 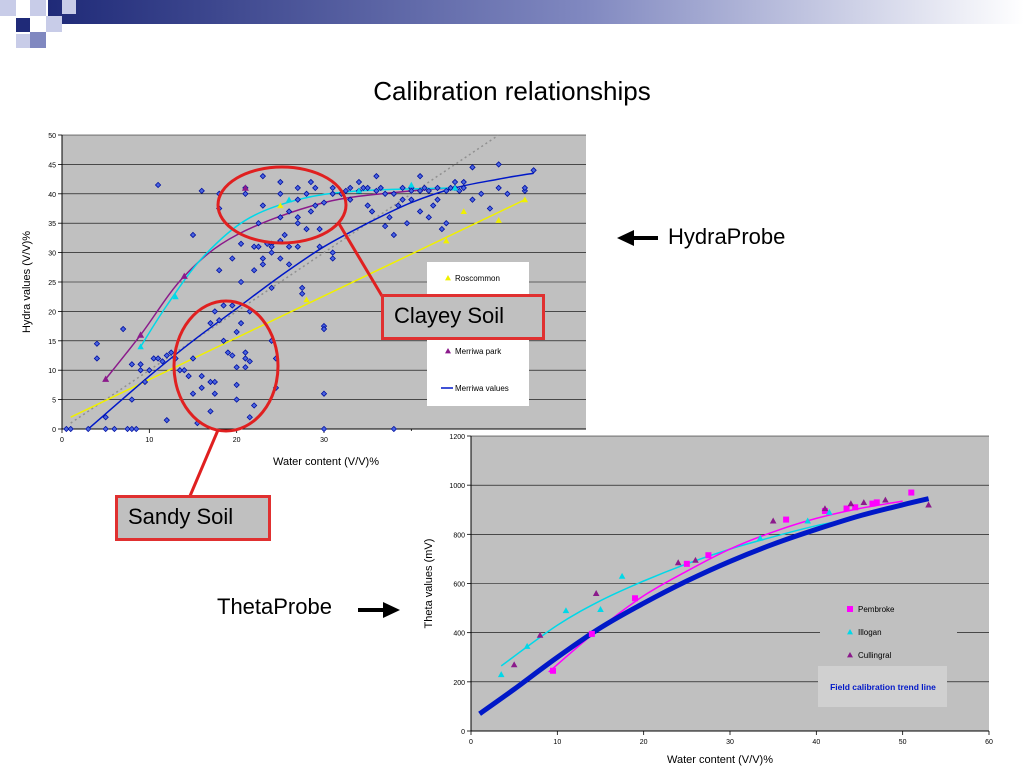 I want to click on trendline-field-calibration, so click(x=704, y=606).